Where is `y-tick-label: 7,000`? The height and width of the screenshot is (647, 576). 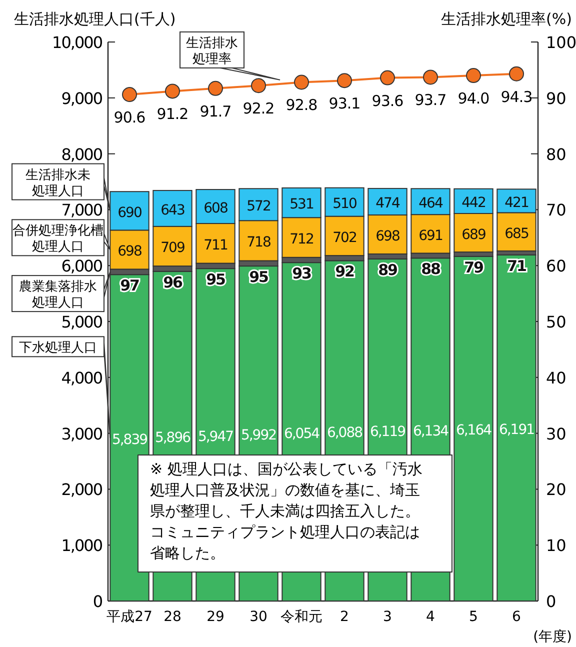
y-tick-label: 7,000 is located at coordinates (82, 210).